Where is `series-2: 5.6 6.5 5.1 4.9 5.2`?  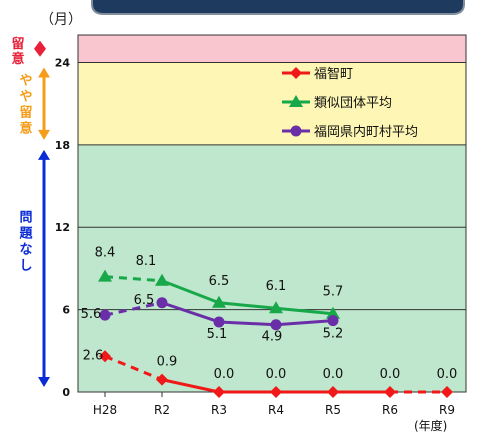
series-2: 5.6 6.5 5.1 4.9 5.2 is located at coordinates (212, 319).